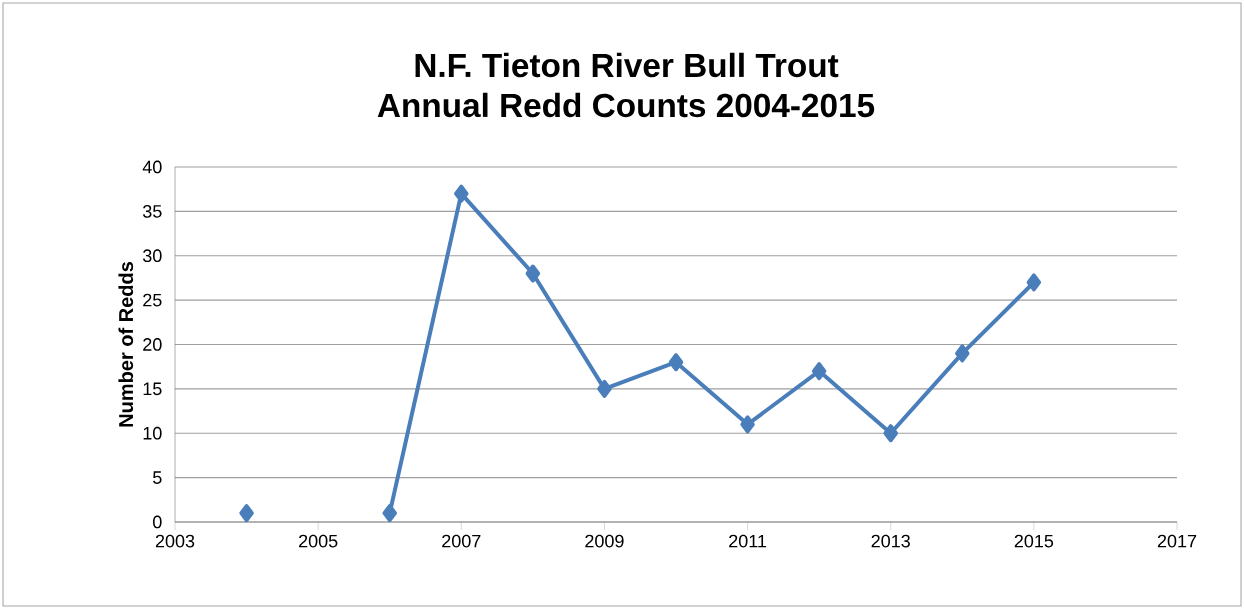  What do you see at coordinates (152, 344) in the screenshot?
I see `y-tick-label: 20` at bounding box center [152, 344].